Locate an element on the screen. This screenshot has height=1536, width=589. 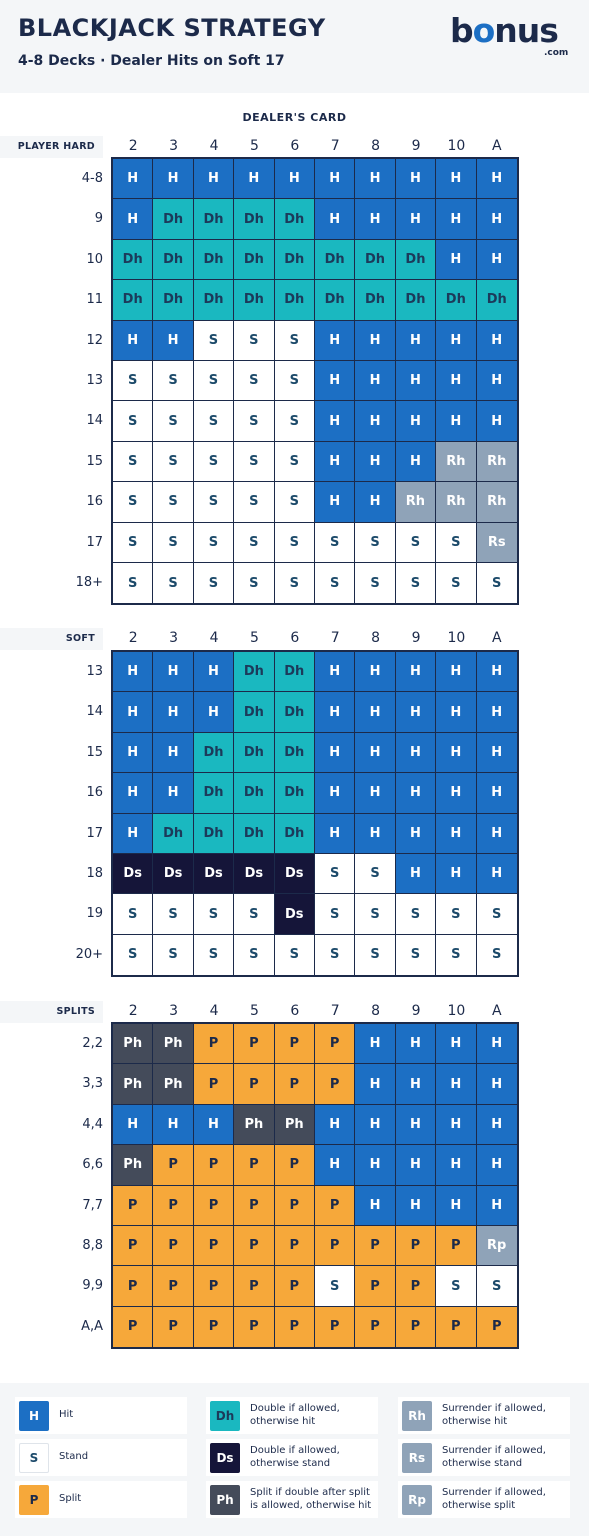
dealer-card-header: 9 is located at coordinates (416, 638).